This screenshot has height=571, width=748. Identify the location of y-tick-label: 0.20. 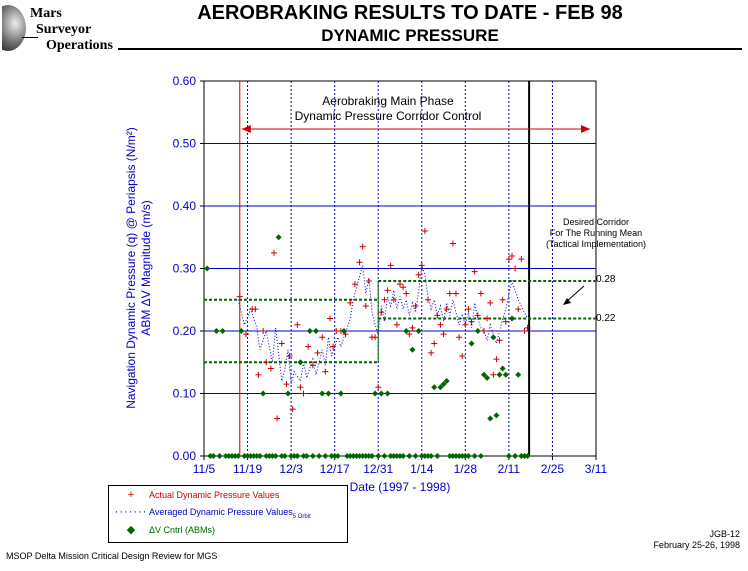
(185, 331).